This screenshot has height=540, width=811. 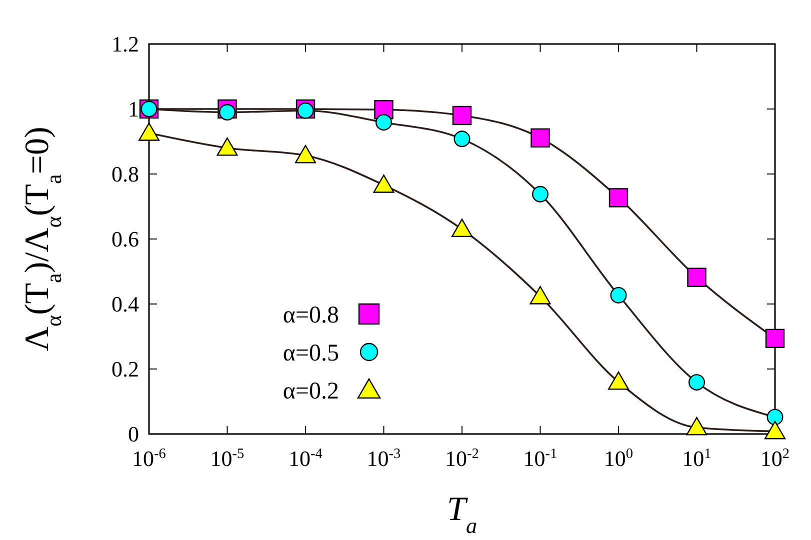 I want to click on x-tick-label: 10$^{-4}$, so click(x=305, y=458).